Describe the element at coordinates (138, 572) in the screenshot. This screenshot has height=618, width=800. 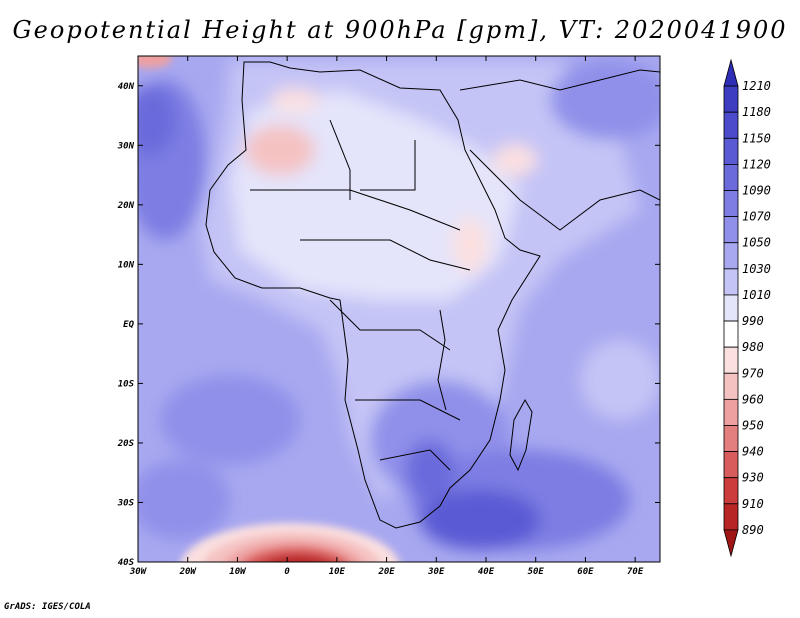
I see `x-tick-label: 30W` at that location.